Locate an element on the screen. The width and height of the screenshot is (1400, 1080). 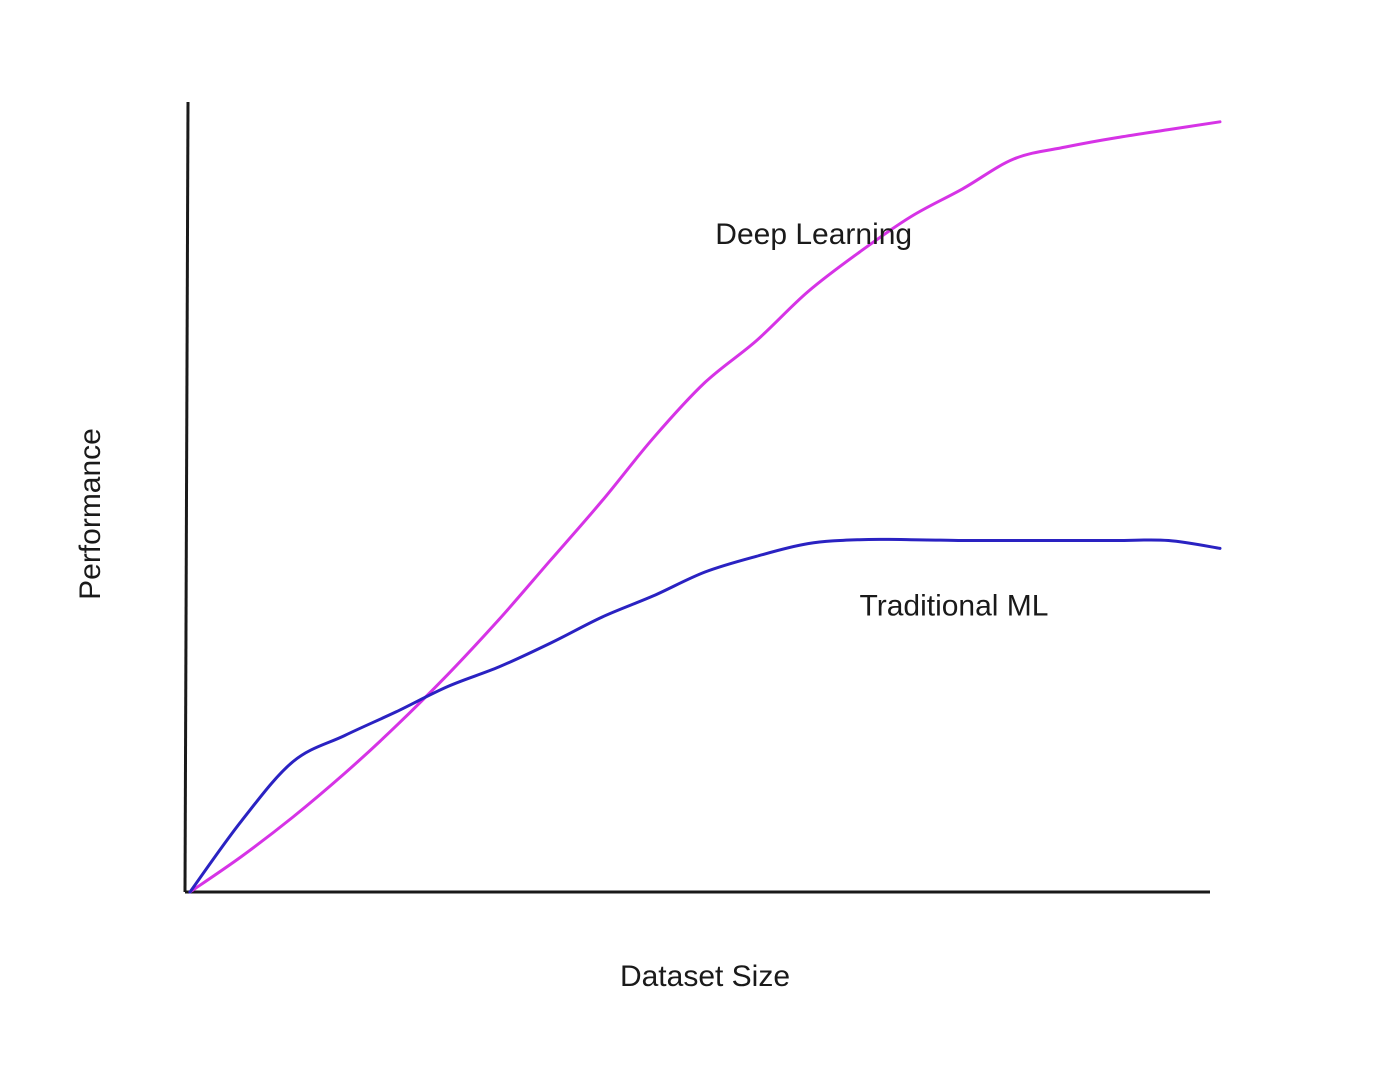
annotation-layer: Deep Learning Traditional ML is located at coordinates (881, 420).